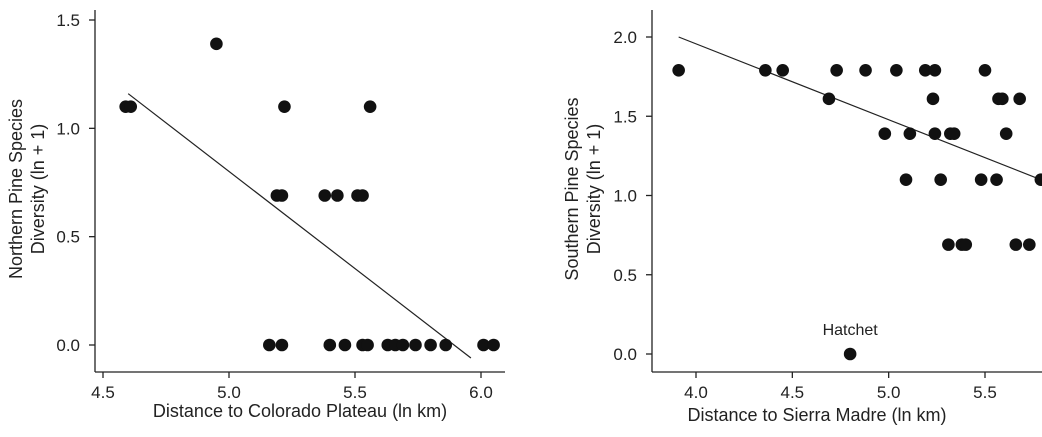  Describe the element at coordinates (625, 37) in the screenshot. I see `y-tick-label: 2.0` at that location.